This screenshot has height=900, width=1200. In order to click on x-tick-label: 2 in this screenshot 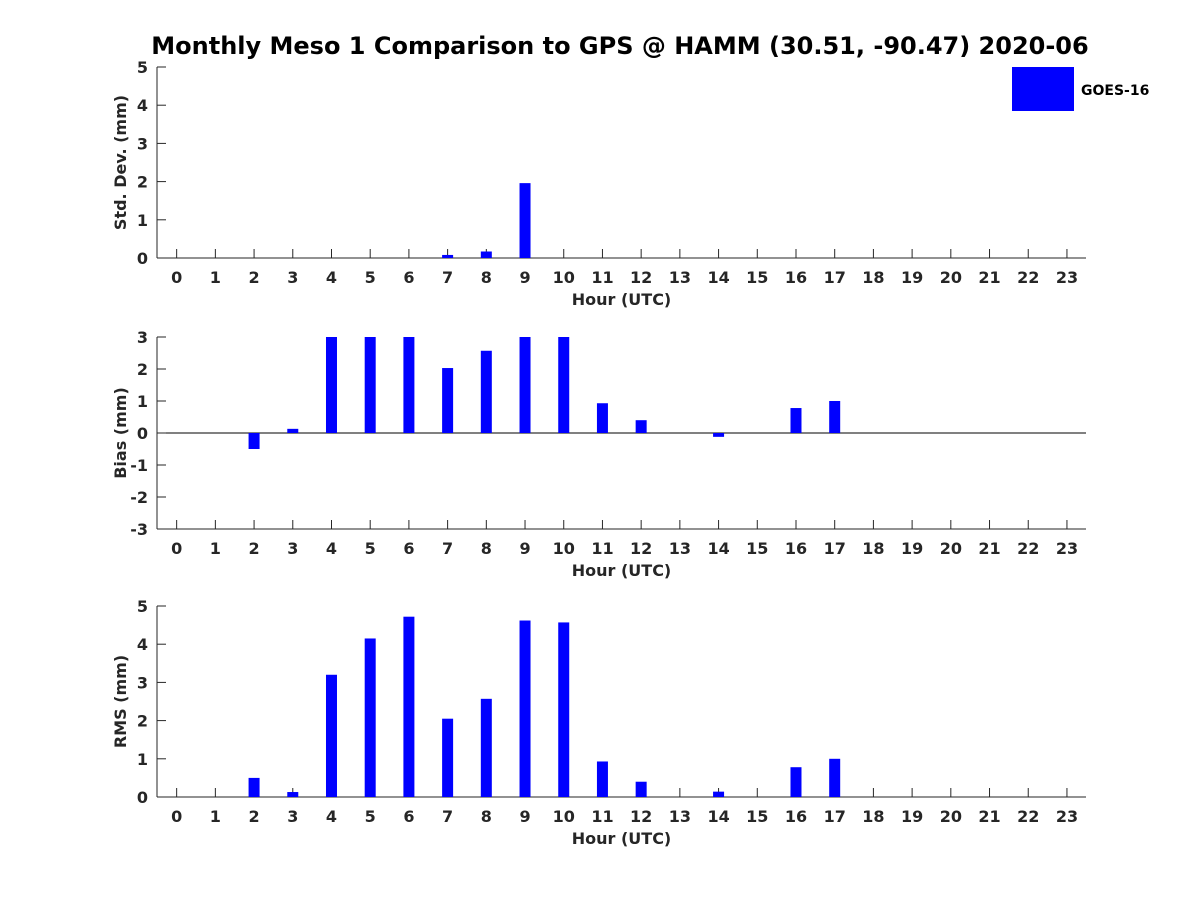, I will do `click(254, 277)`.